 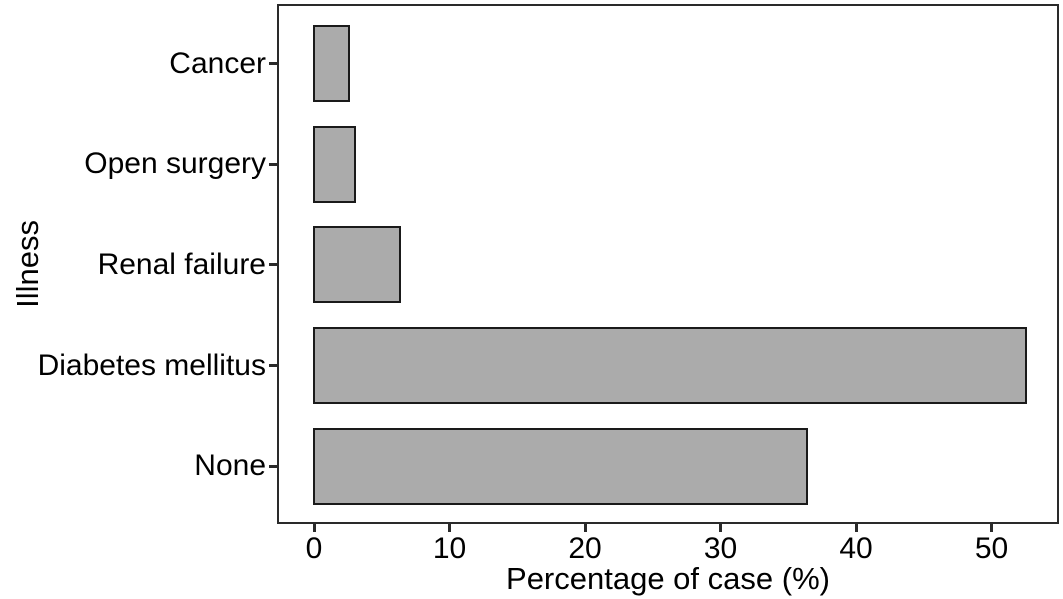 I want to click on x-tick-label: 30, so click(x=720, y=548).